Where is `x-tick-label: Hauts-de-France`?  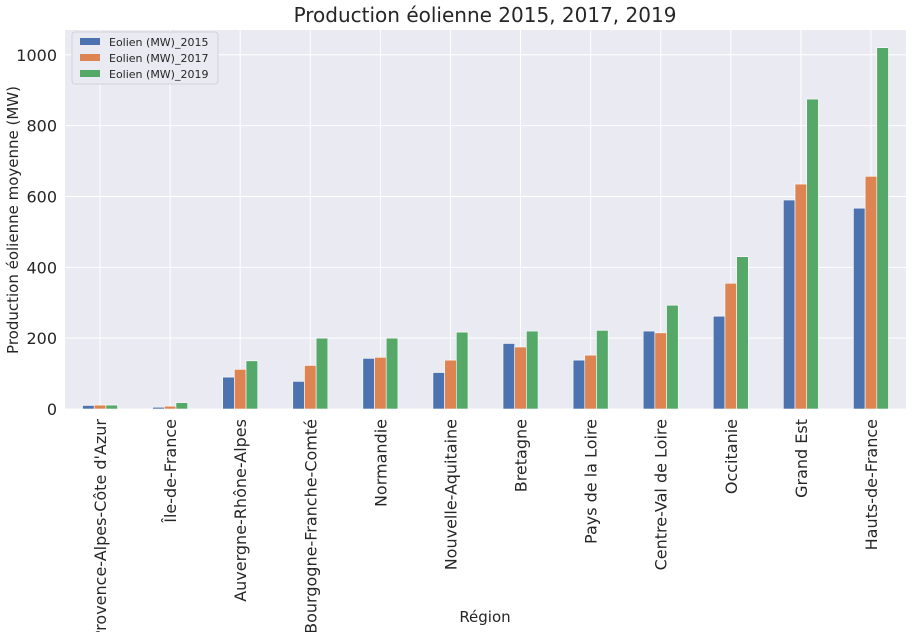
x-tick-label: Hauts-de-France is located at coordinates (871, 484).